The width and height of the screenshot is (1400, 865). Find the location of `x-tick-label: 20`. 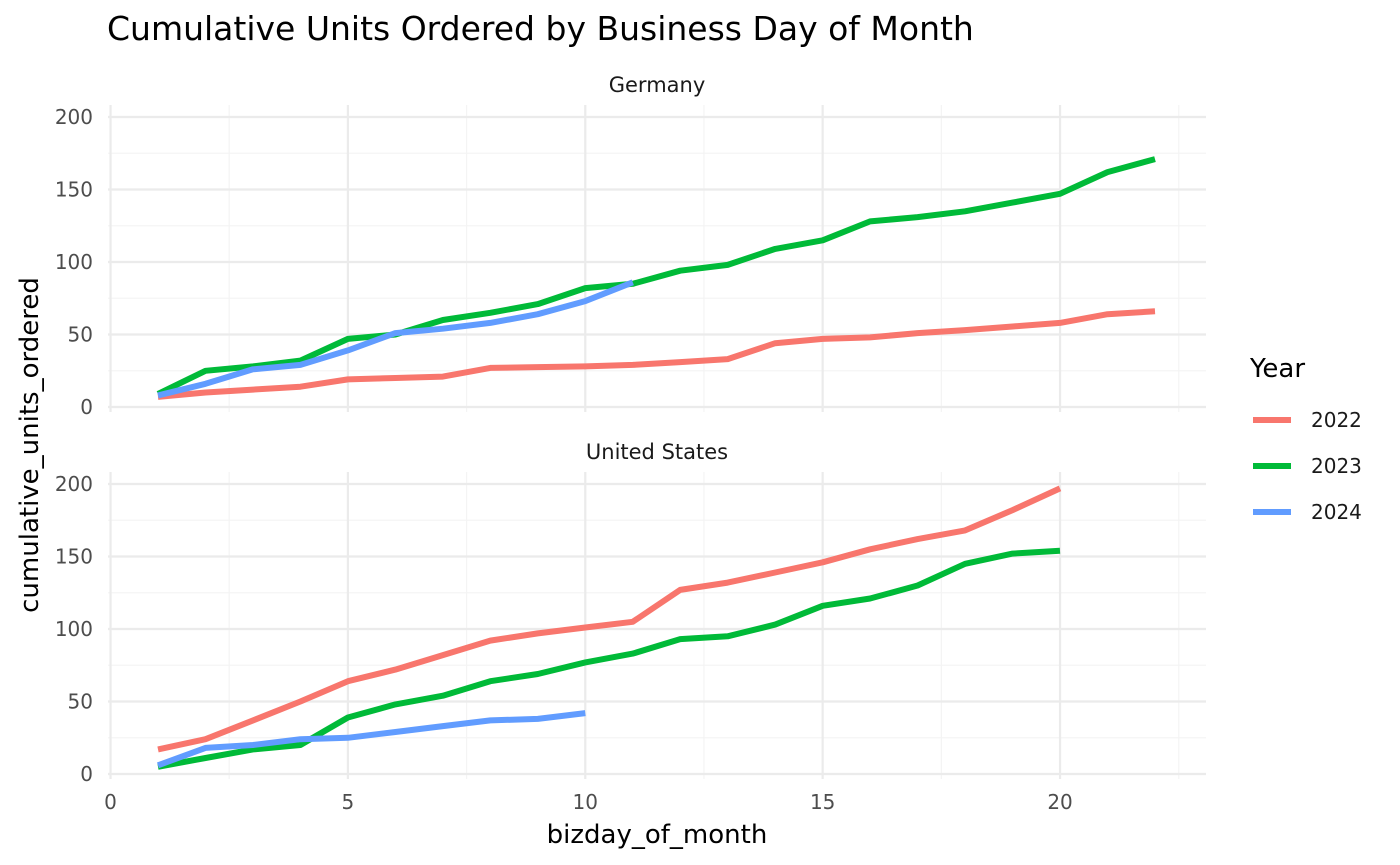

x-tick-label: 20 is located at coordinates (1059, 802).